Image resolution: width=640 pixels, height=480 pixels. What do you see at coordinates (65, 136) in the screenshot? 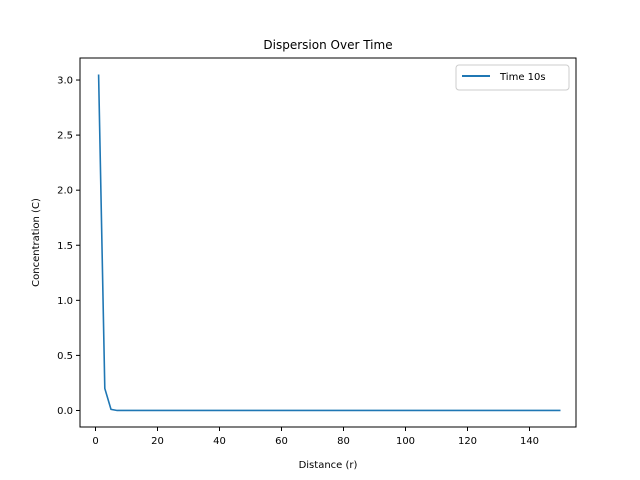
I see `y-tick-label: 2.5` at bounding box center [65, 136].